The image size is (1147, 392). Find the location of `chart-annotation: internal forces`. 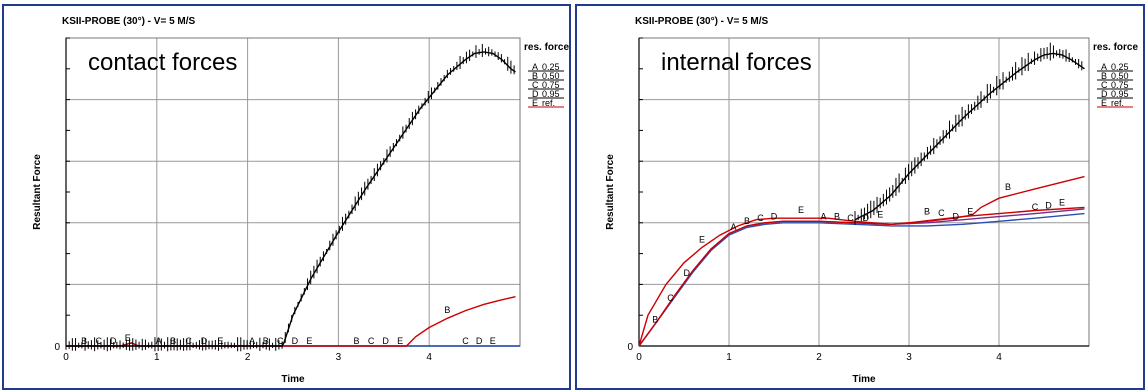

chart-annotation: internal forces is located at coordinates (736, 62).